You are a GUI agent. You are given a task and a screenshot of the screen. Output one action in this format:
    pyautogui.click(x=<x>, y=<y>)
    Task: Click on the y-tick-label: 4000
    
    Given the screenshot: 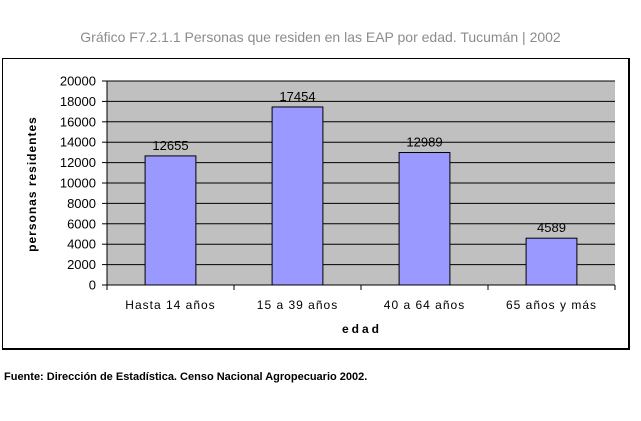 What is the action you would take?
    pyautogui.click(x=81, y=244)
    